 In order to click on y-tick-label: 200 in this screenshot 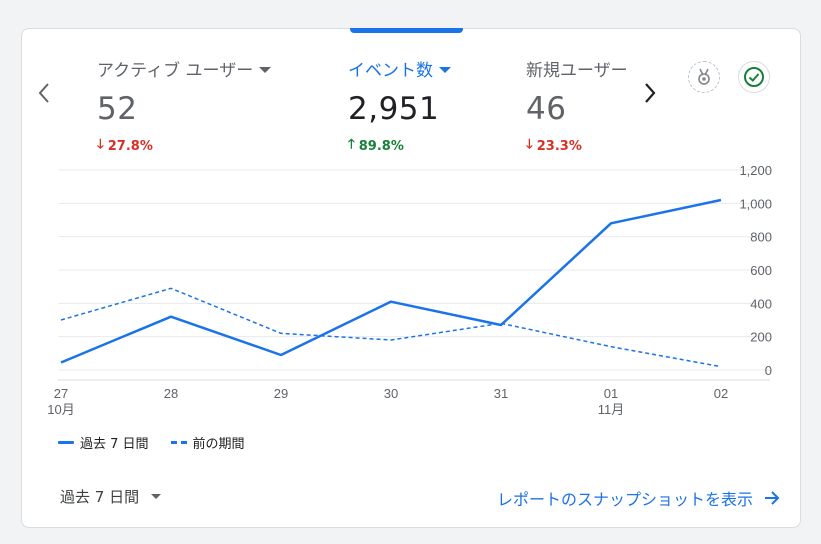, I will do `click(761, 337)`.